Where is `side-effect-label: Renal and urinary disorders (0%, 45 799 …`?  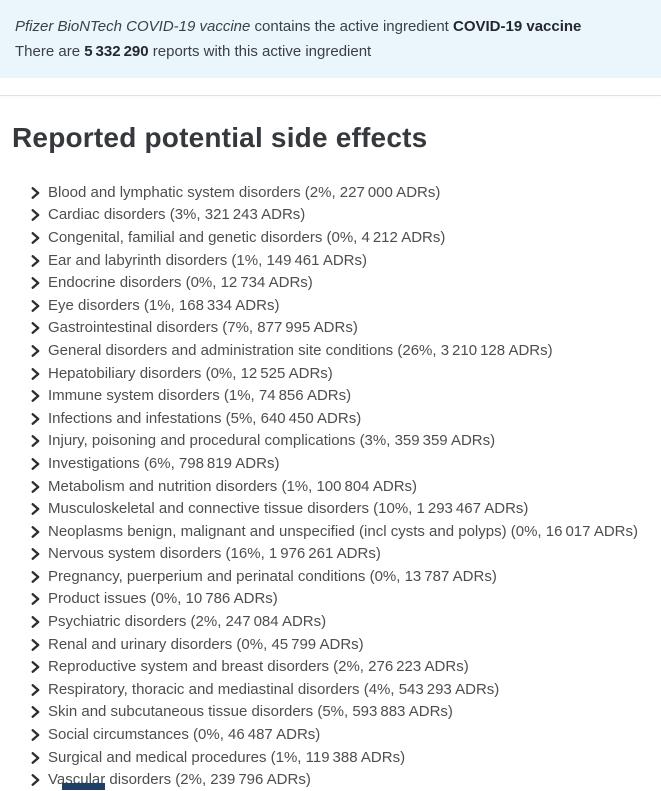
side-effect-label: Renal and urinary disorders (0%, 45 799 … is located at coordinates (206, 644).